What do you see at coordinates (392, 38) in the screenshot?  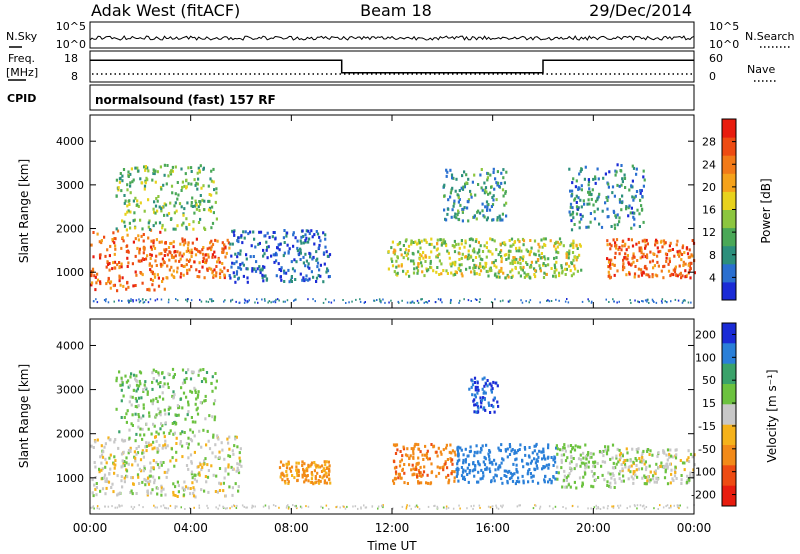 I see `nsky-trace` at bounding box center [392, 38].